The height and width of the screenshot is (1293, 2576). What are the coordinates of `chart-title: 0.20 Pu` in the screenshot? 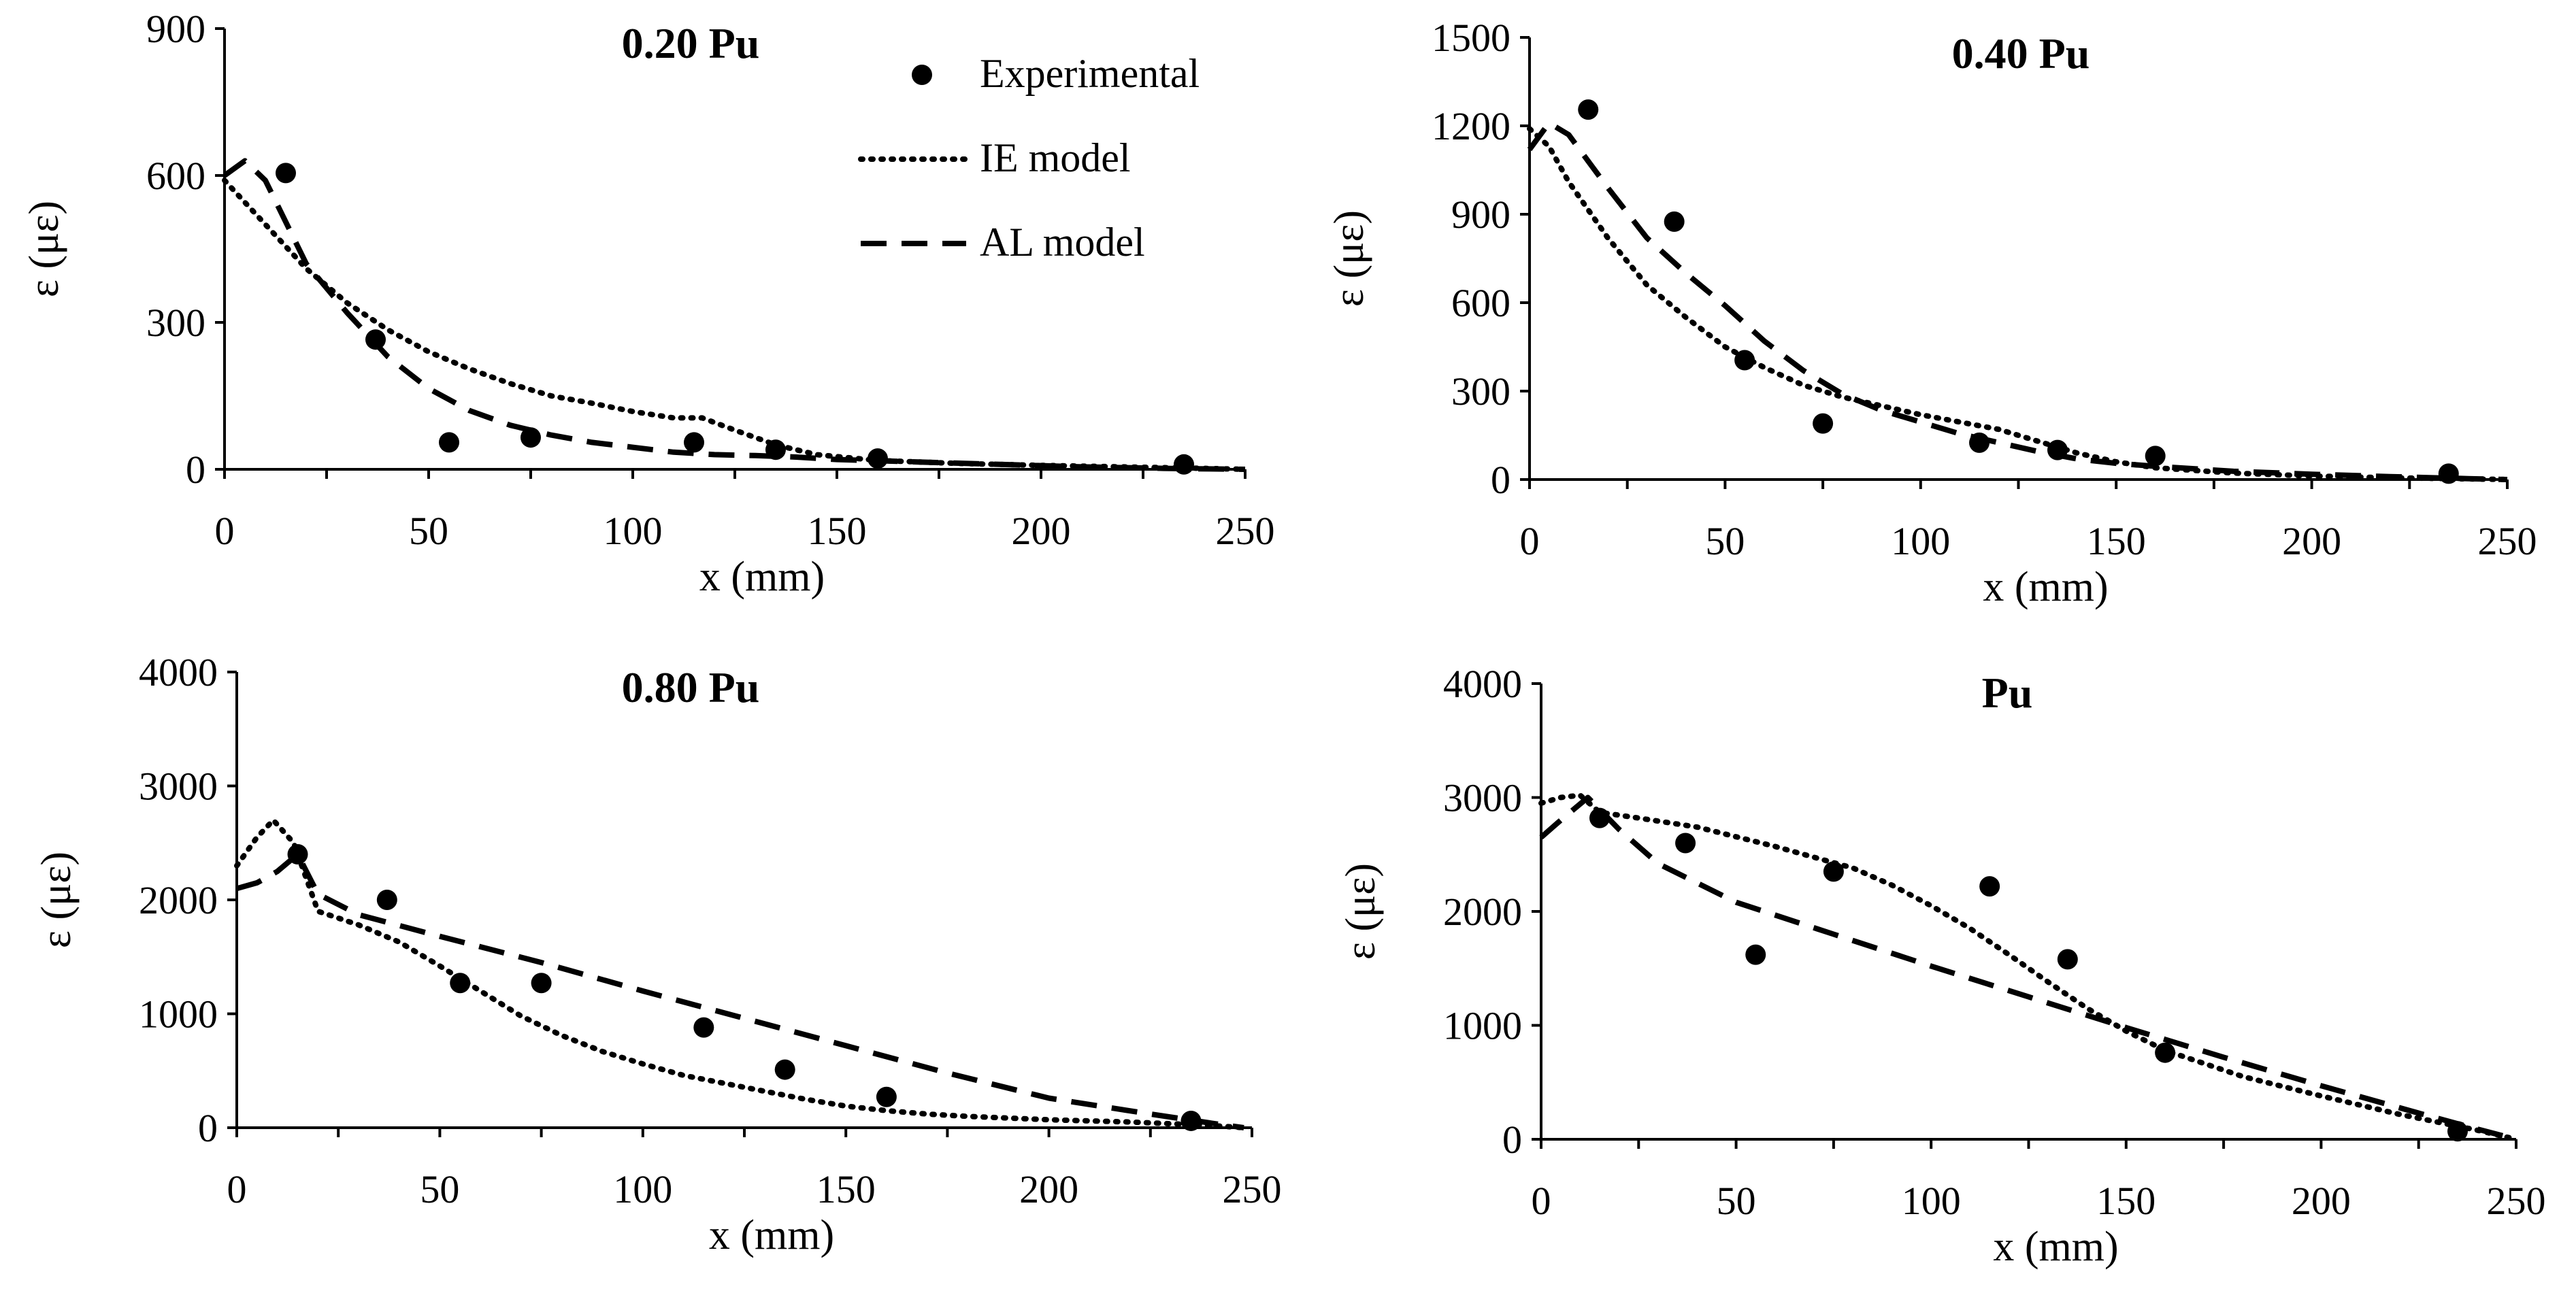 It's located at (691, 43).